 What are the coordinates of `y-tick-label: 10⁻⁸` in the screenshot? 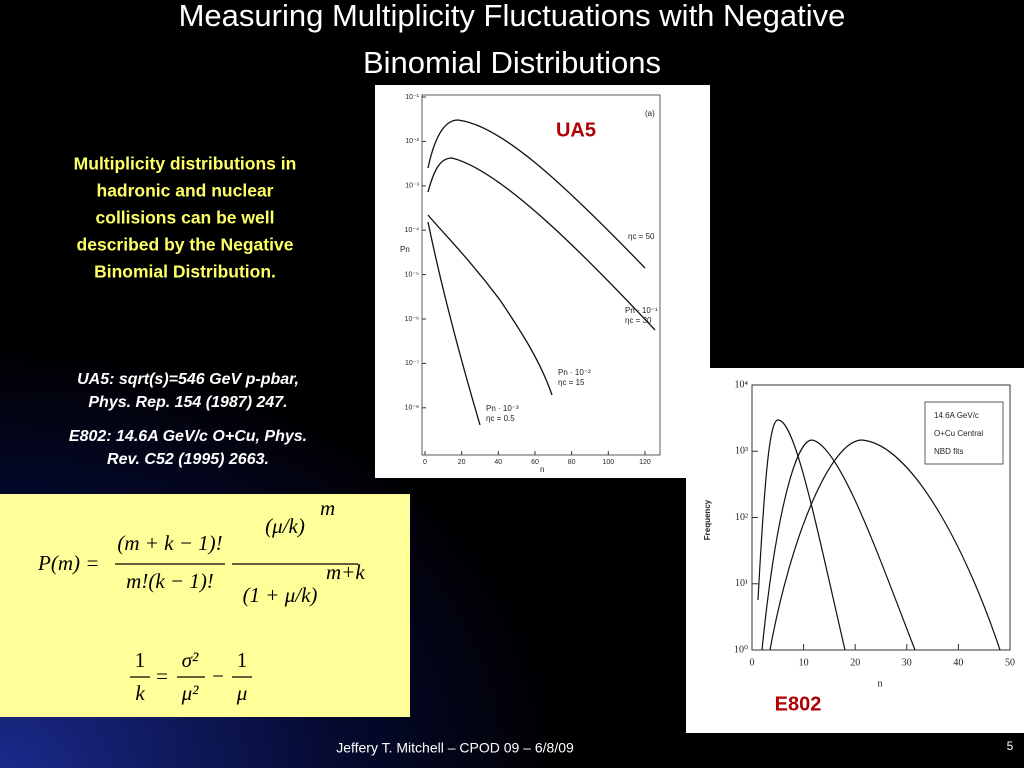 It's located at (412, 408).